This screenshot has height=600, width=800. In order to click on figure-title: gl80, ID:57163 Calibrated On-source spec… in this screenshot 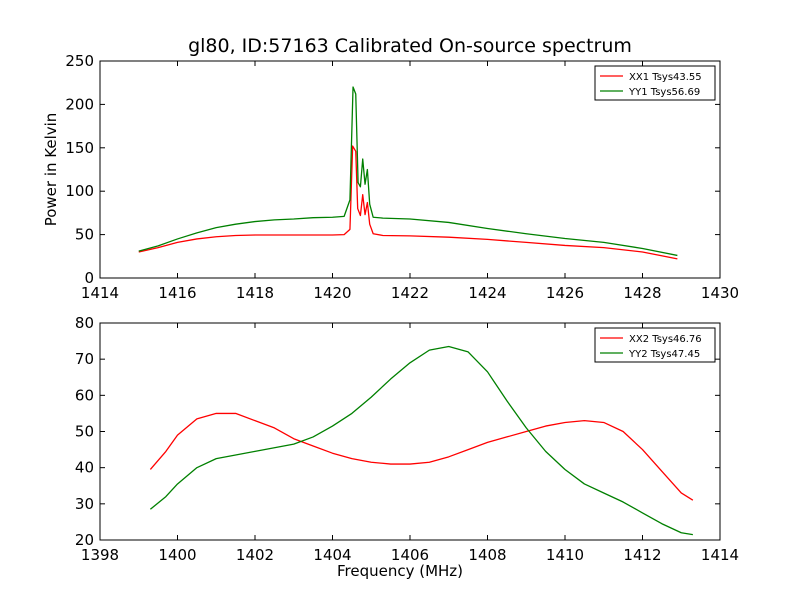, I will do `click(410, 46)`.